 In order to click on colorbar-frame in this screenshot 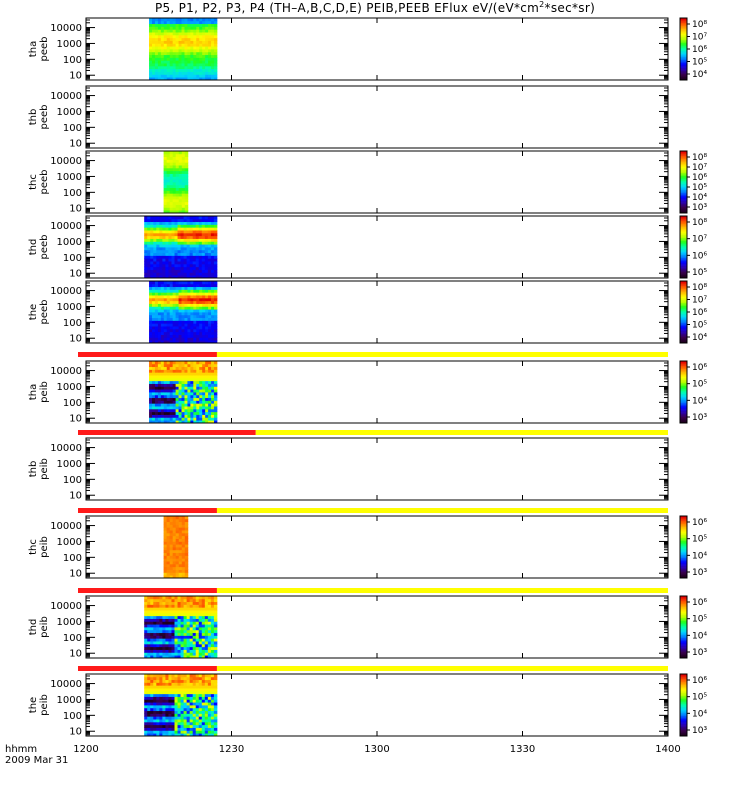, I will do `click(683, 182)`.